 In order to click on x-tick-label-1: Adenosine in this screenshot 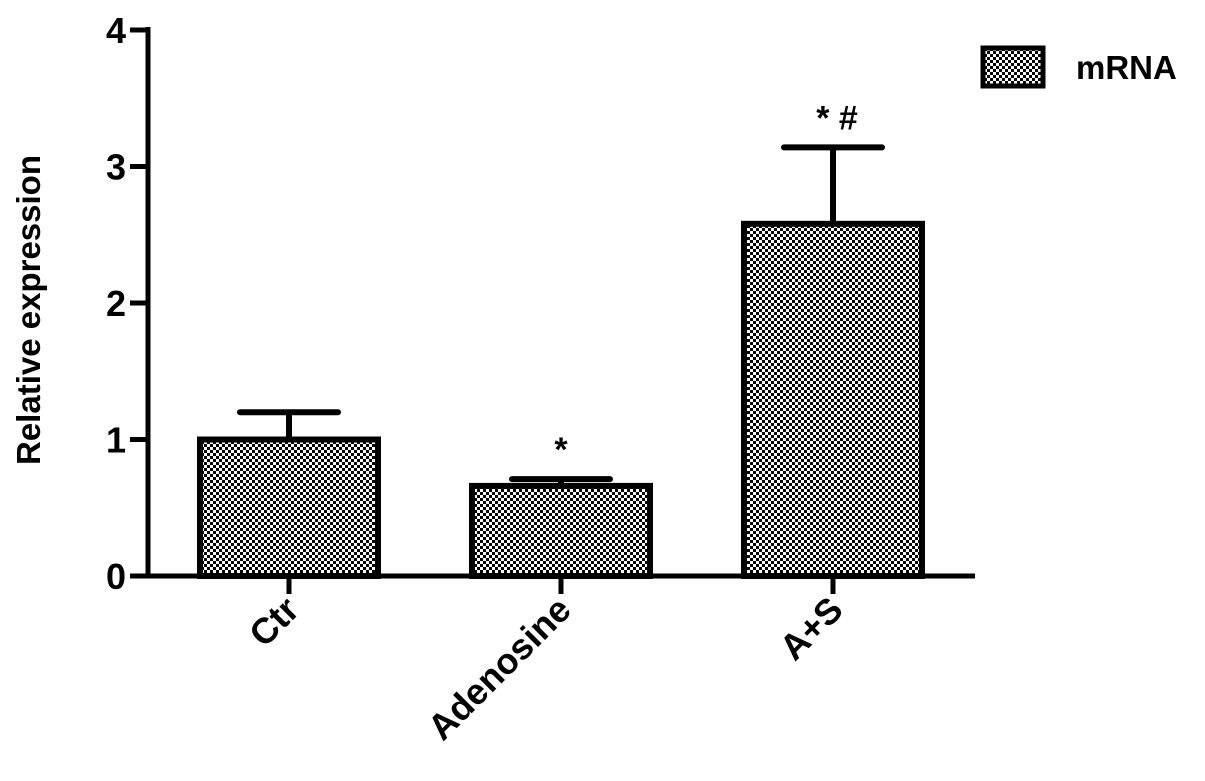, I will do `click(499, 668)`.